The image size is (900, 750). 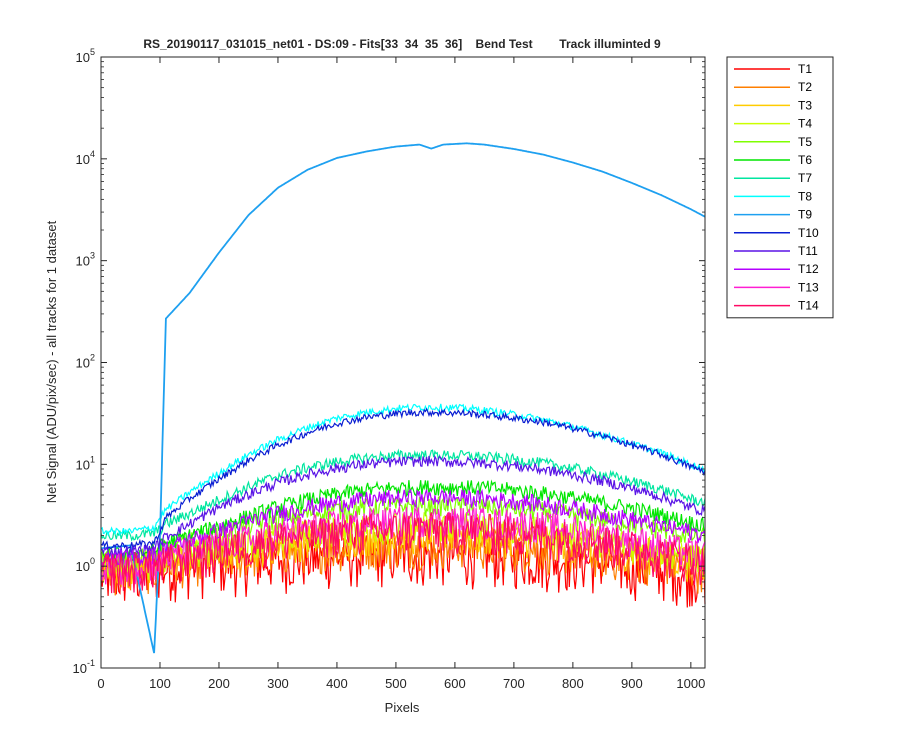 I want to click on series-line-t13, so click(x=403, y=545).